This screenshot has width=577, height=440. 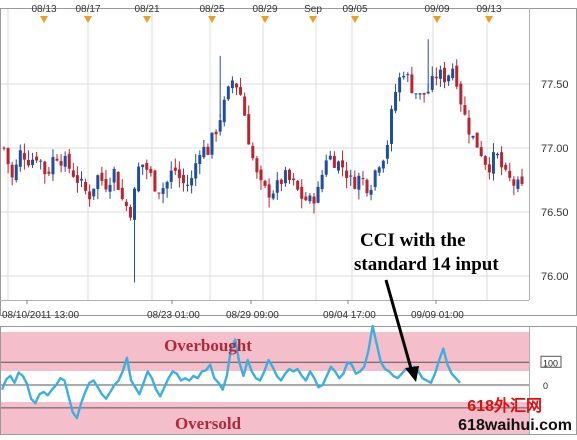 I want to click on top-date-label: 08/17, so click(x=87, y=9).